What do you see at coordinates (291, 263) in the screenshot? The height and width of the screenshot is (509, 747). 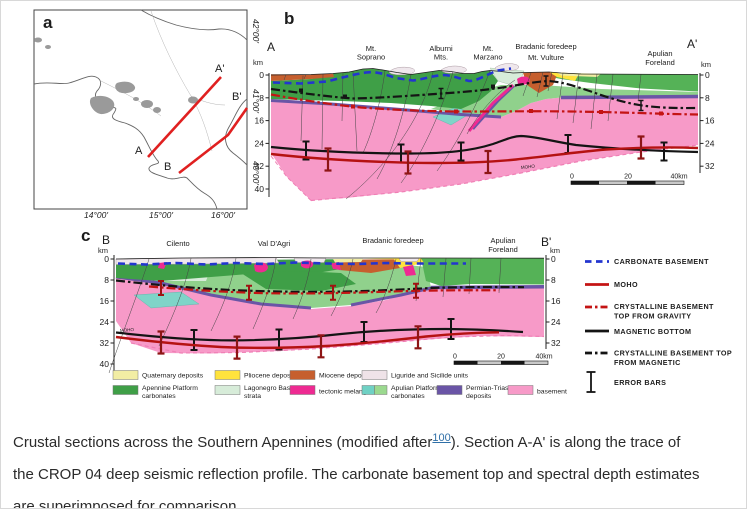 I see `carbonate-basement-line-c` at bounding box center [291, 263].